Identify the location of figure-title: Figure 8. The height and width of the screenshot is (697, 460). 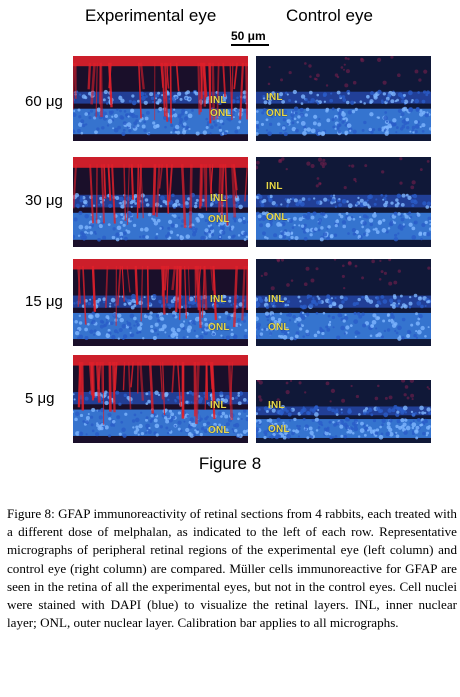
(230, 463).